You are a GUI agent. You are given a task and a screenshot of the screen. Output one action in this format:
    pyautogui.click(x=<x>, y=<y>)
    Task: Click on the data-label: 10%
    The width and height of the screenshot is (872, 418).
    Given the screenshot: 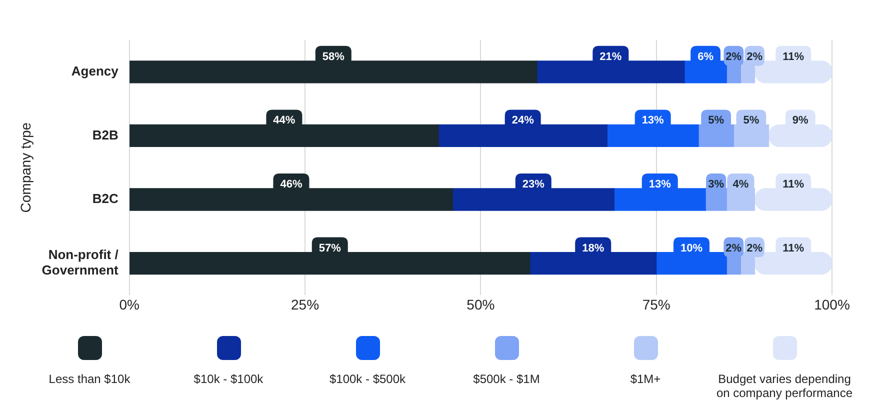 What is the action you would take?
    pyautogui.click(x=691, y=248)
    